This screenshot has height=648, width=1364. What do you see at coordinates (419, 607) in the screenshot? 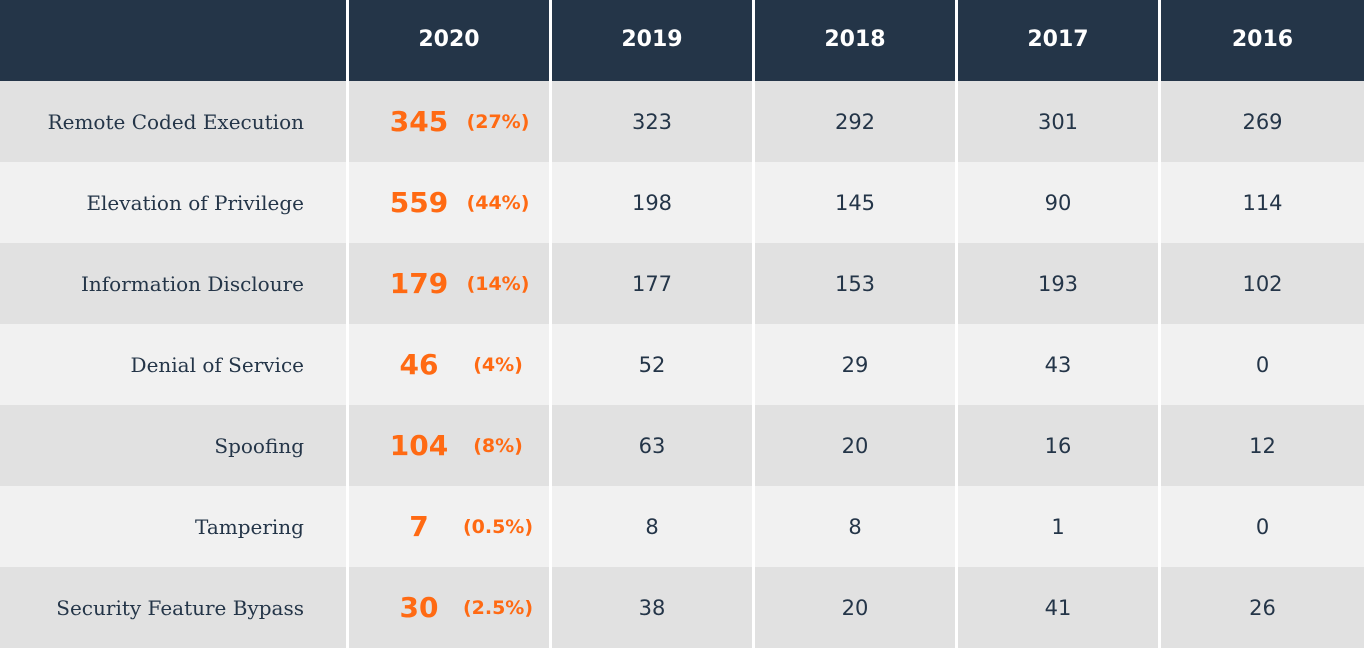
I see `value-2020: 30` at bounding box center [419, 607].